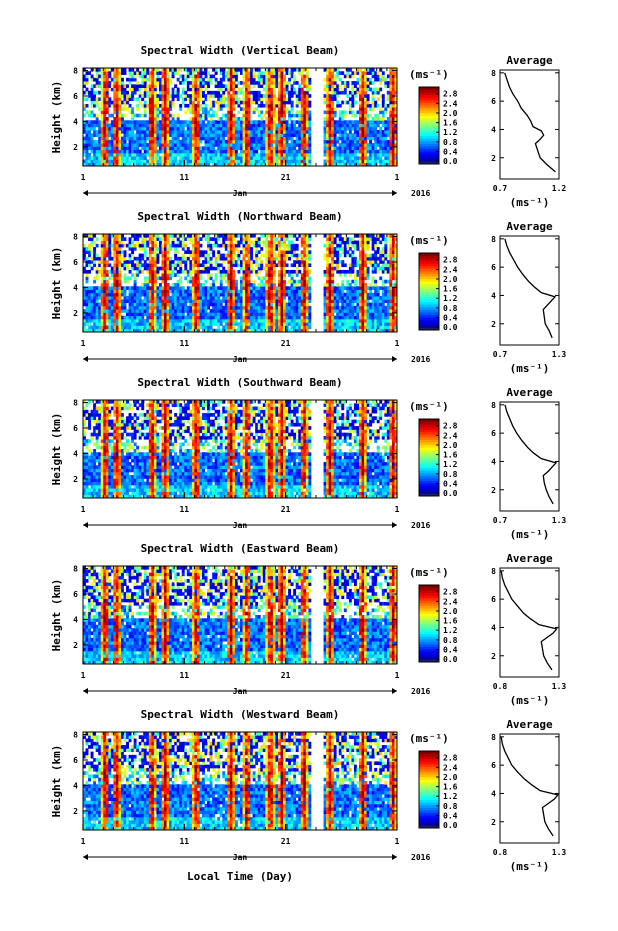 The width and height of the screenshot is (618, 931). I want to click on colorbar-tick-label: 1.6, so click(450, 123).